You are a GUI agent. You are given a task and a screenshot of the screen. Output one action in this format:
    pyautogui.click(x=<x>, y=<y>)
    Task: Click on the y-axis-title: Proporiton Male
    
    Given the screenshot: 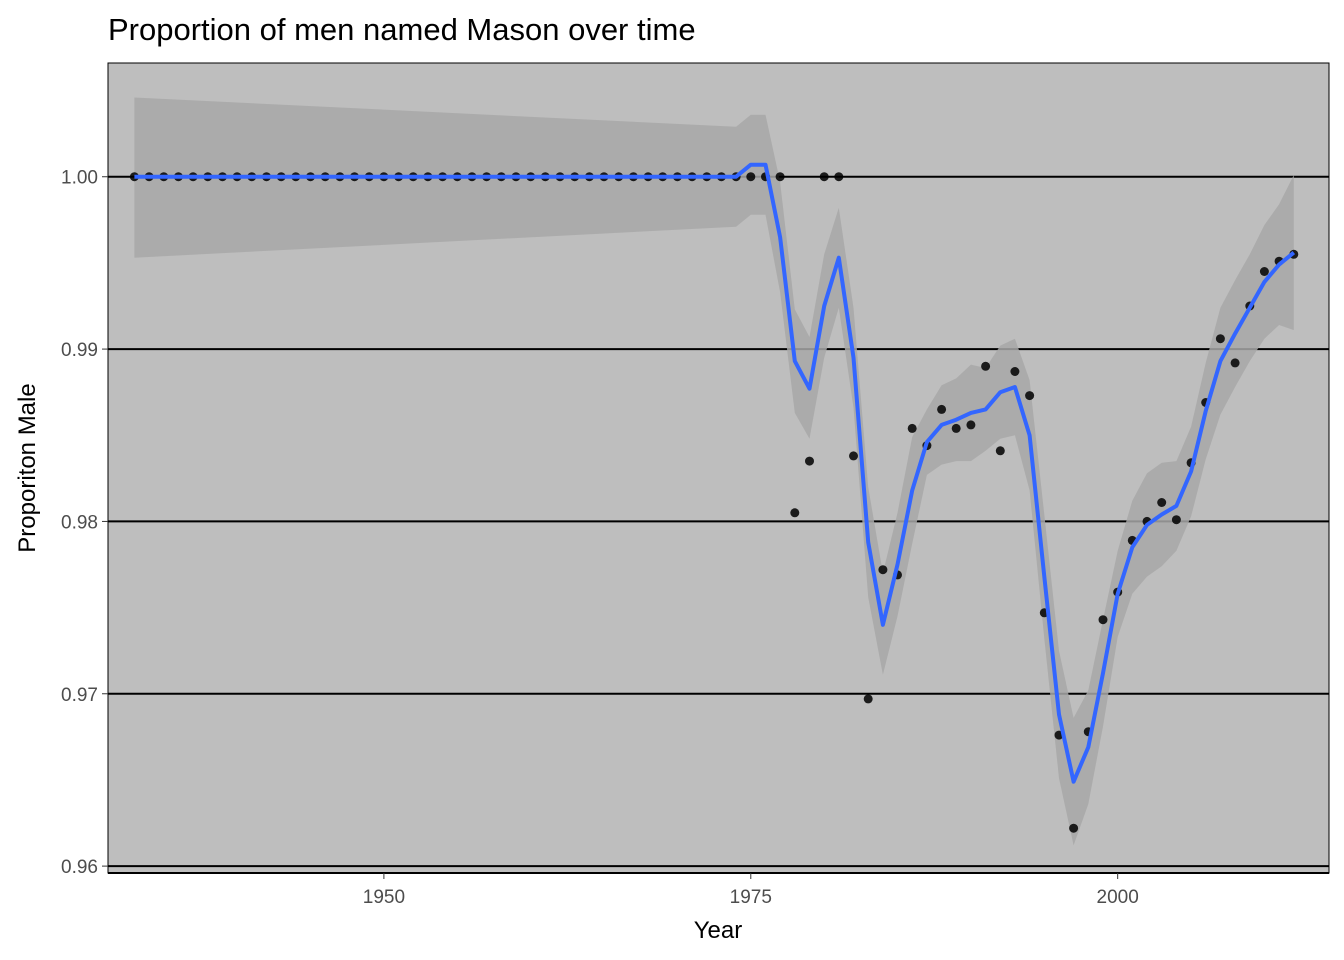 What is the action you would take?
    pyautogui.click(x=27, y=467)
    